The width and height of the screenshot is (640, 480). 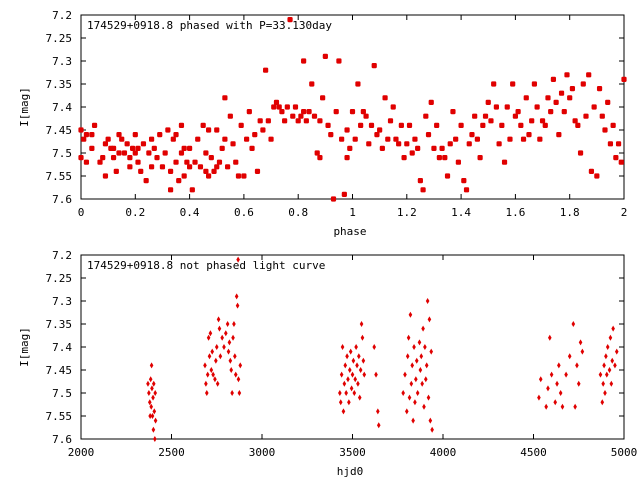 I want to click on x-tick-label: 0.8, so click(x=298, y=212).